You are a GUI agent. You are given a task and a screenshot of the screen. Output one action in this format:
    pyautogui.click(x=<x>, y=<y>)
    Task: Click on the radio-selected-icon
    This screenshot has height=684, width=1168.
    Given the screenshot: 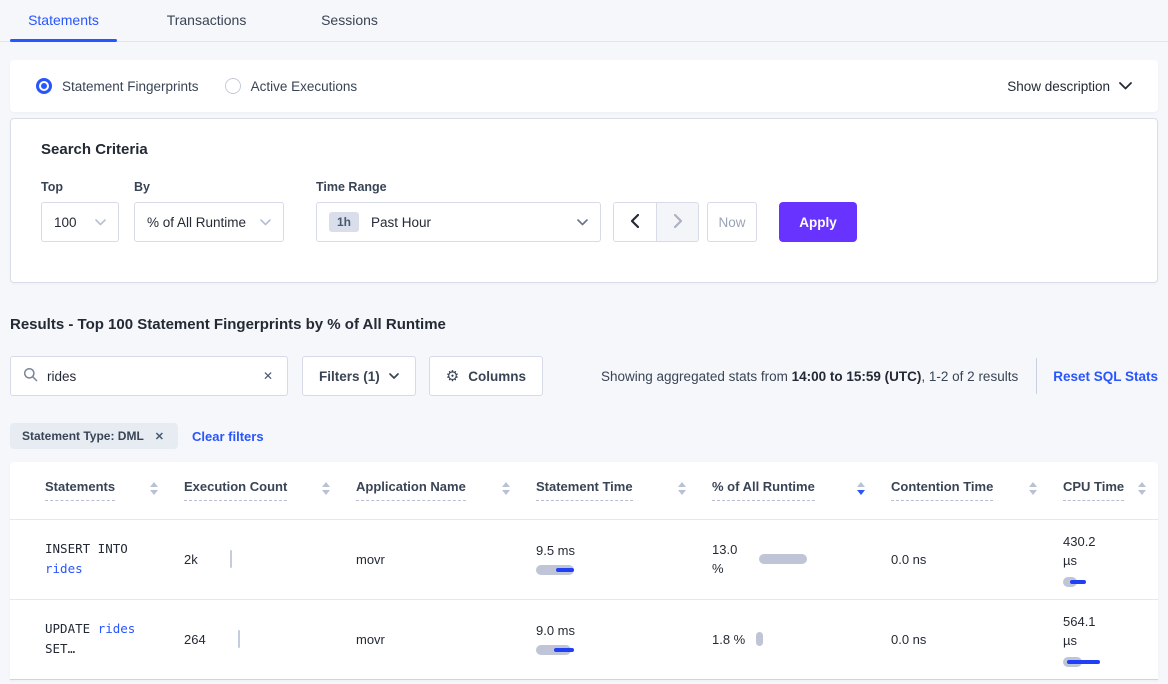 What is the action you would take?
    pyautogui.click(x=44, y=86)
    